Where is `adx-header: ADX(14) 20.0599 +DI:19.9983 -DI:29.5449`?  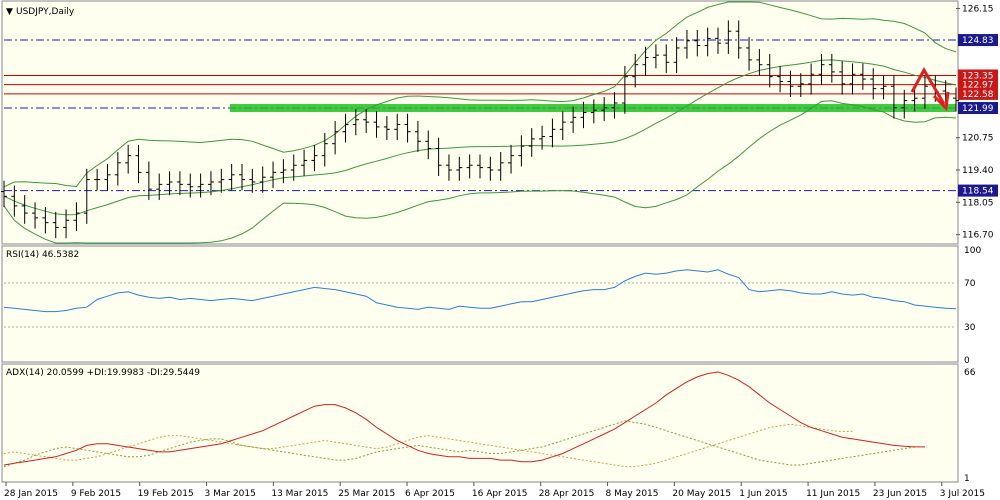
adx-header: ADX(14) 20.0599 +DI:19.9983 -DI:29.5449 is located at coordinates (103, 373).